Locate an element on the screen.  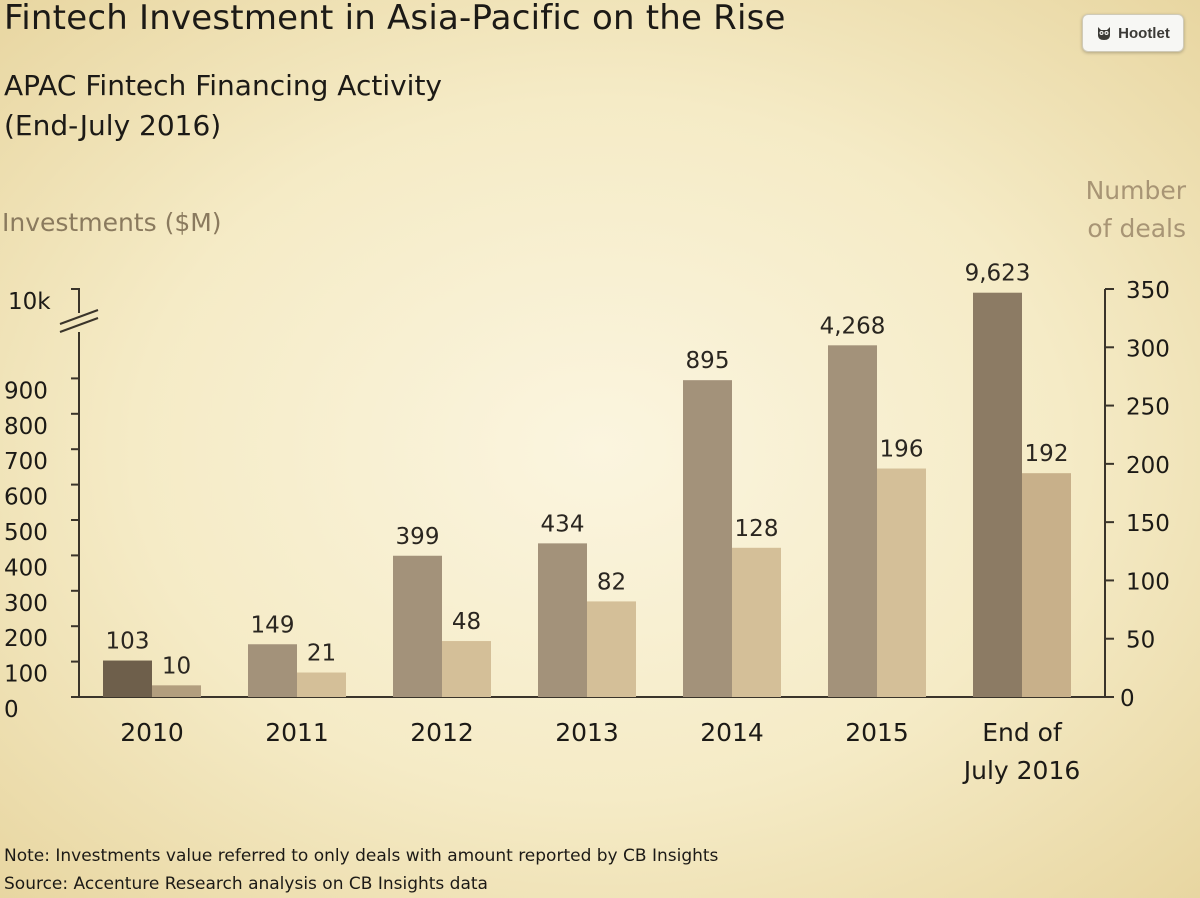
owl-icon is located at coordinates (1104, 33).